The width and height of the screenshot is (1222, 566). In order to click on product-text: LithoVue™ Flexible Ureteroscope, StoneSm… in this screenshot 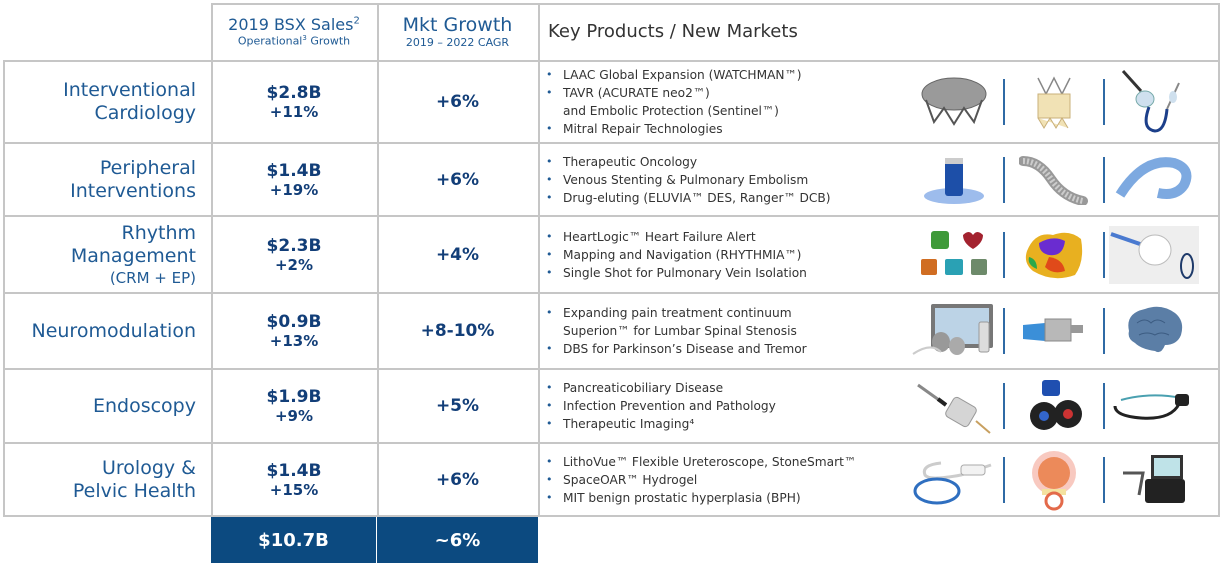, I will do `click(710, 461)`.